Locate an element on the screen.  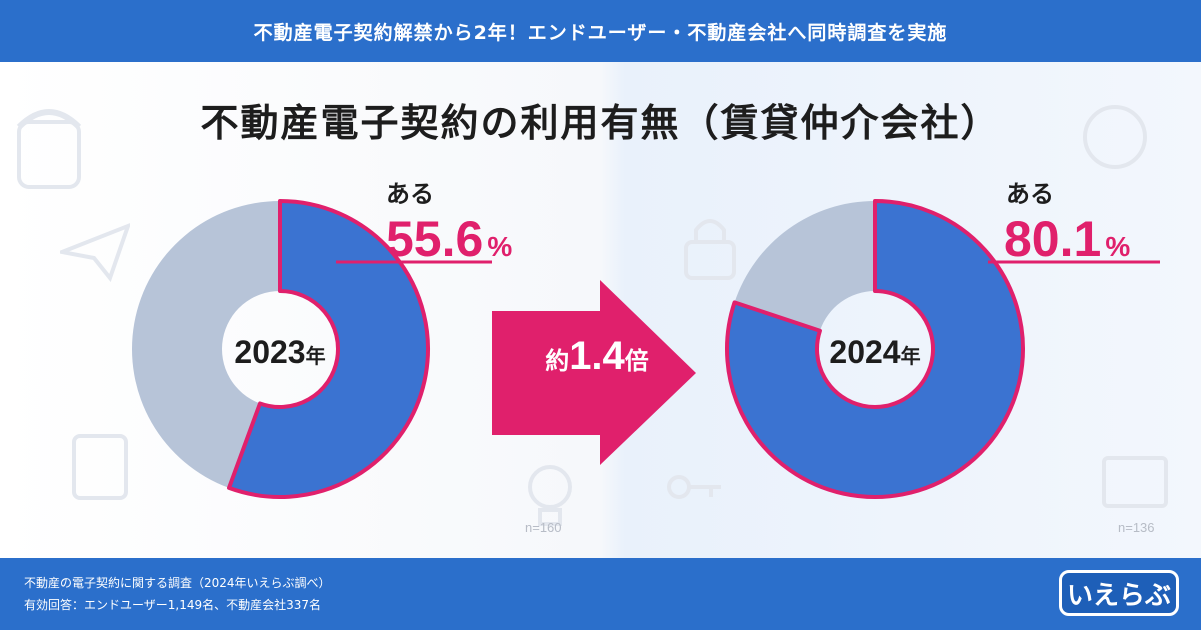
chart-2023-year-label: 2023年 is located at coordinates (280, 352).